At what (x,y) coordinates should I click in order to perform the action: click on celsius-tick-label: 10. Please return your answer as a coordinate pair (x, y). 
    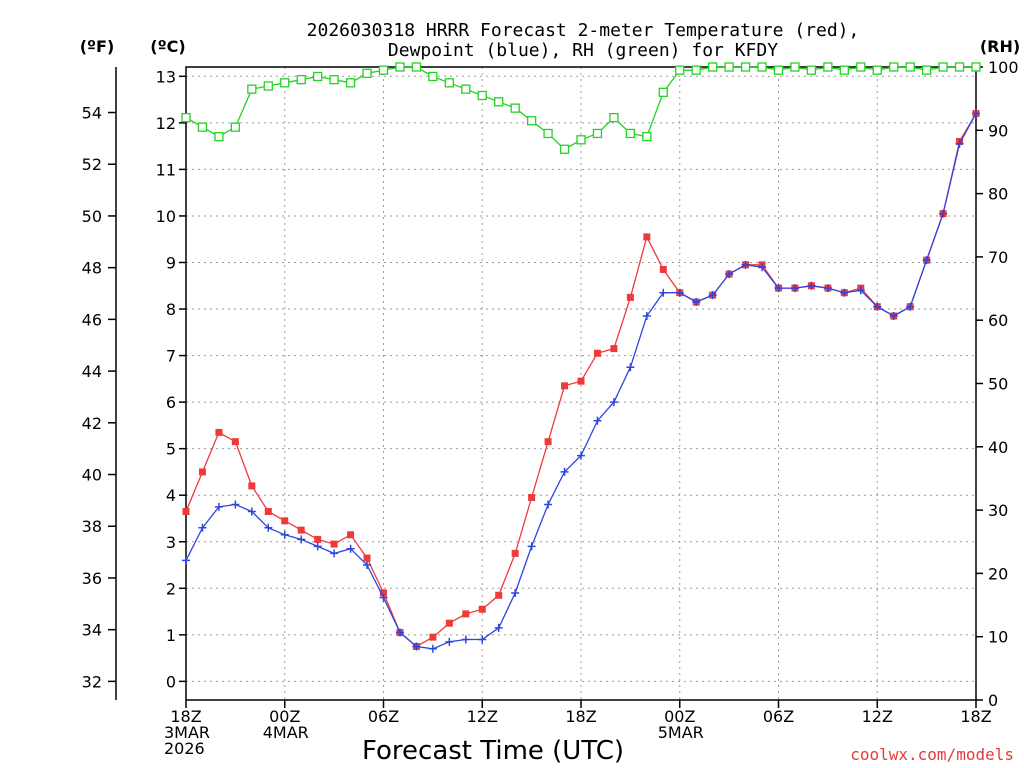
    Looking at the image, I should click on (166, 216).